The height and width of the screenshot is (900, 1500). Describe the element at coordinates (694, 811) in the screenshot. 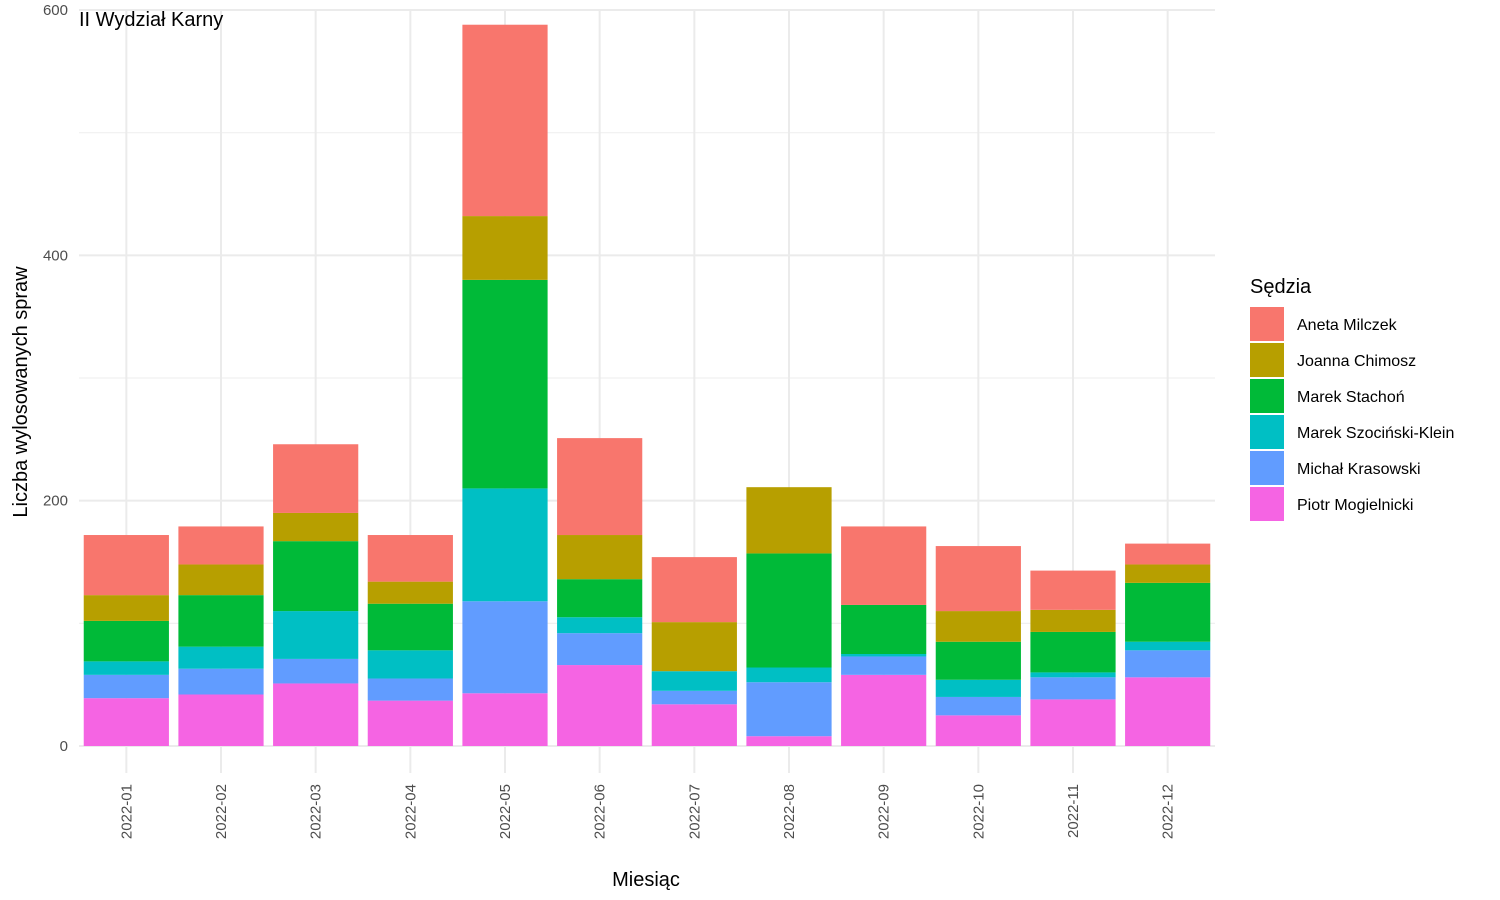

I see `x-tick-label: 2022-07` at that location.